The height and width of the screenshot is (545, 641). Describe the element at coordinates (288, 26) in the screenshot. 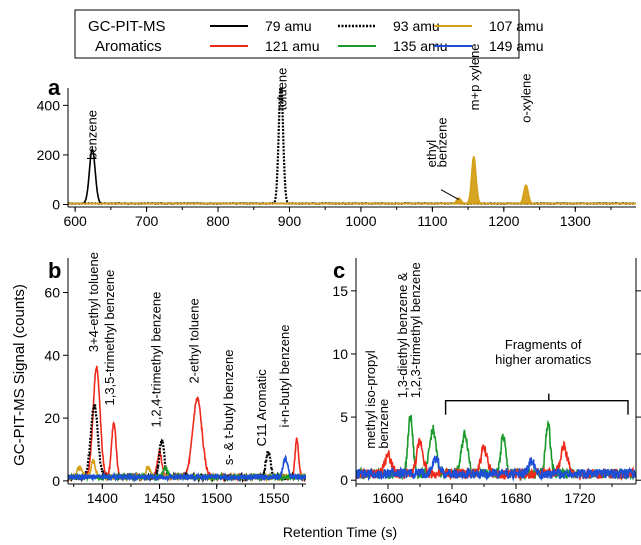

I see `legend-entry-label: 79 amu` at that location.